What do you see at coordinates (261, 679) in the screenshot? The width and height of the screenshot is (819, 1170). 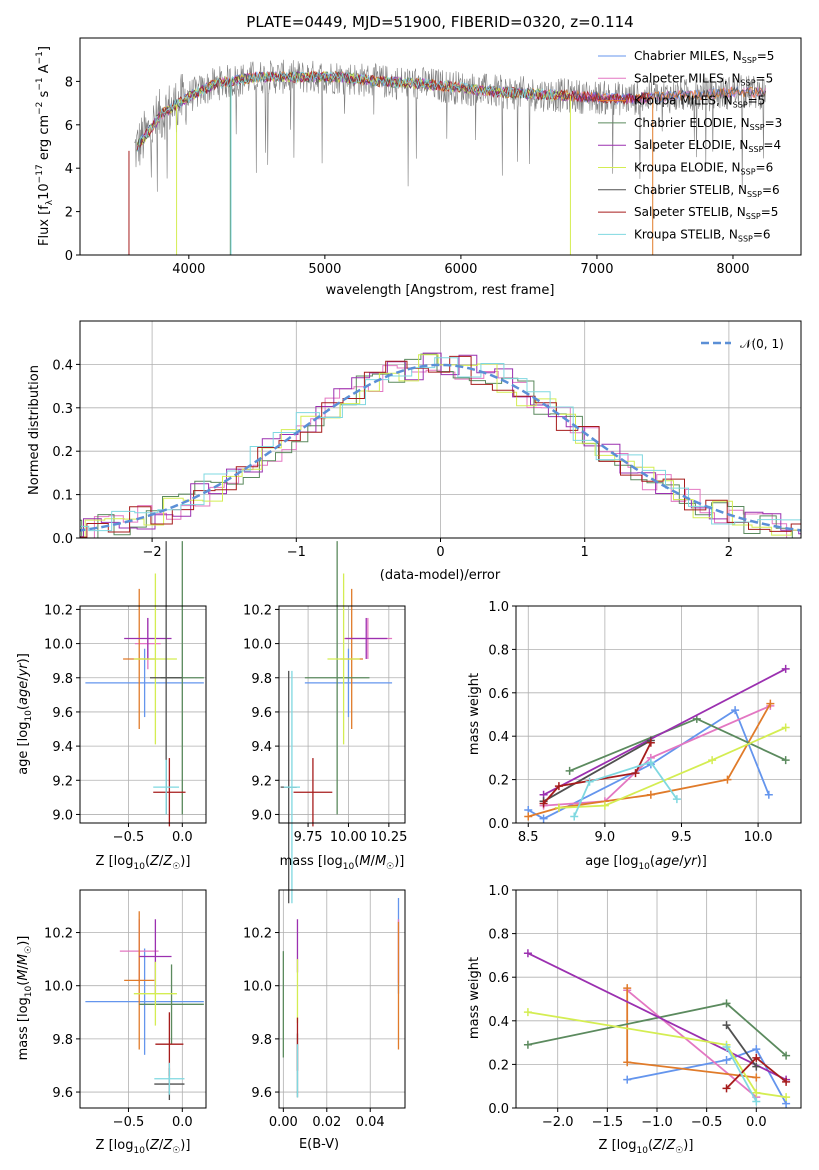 I see `age-vs-mass-ytick-label: 9.8` at bounding box center [261, 679].